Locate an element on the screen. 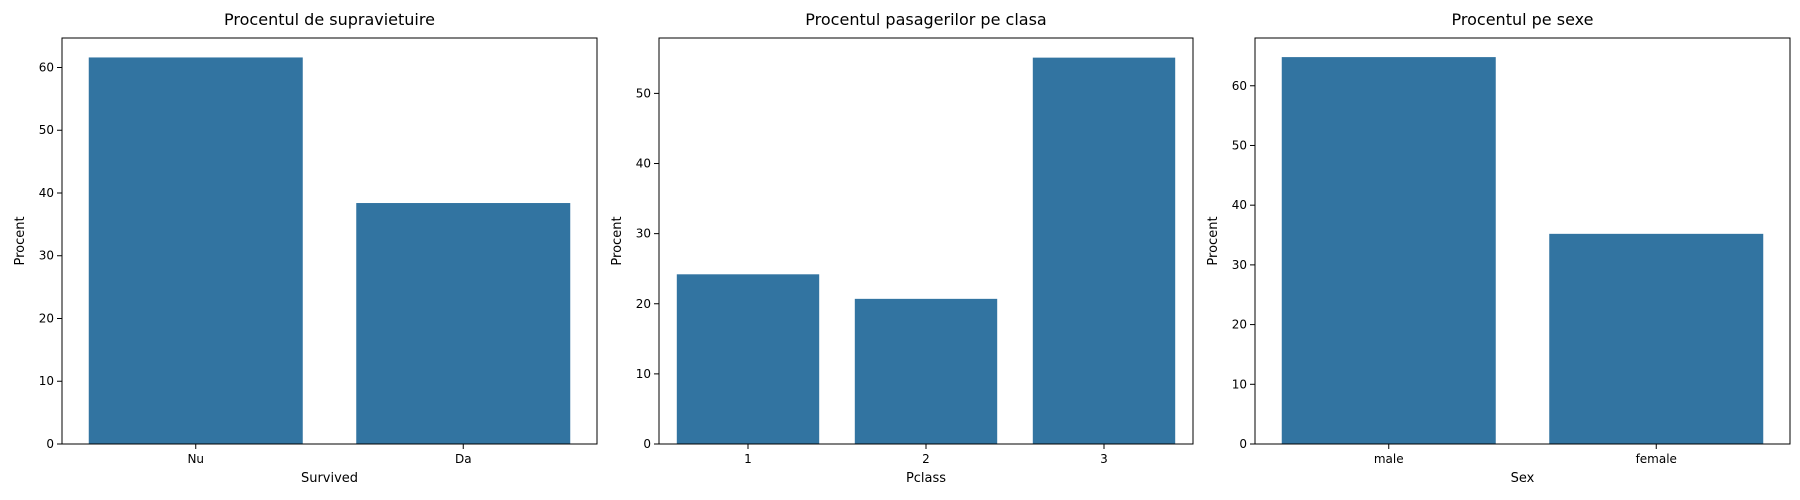  x-tick-label: 3 is located at coordinates (1104, 459).